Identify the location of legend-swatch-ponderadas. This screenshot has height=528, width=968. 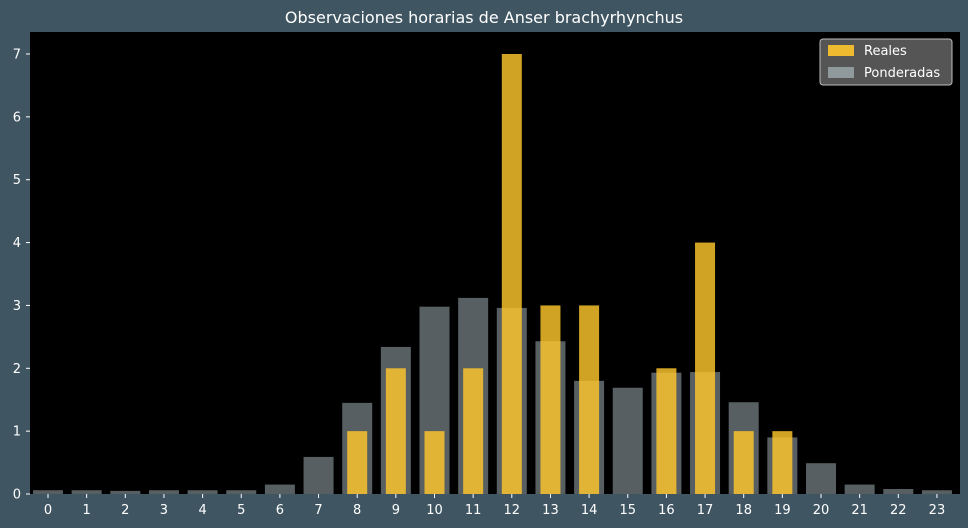
(841, 72).